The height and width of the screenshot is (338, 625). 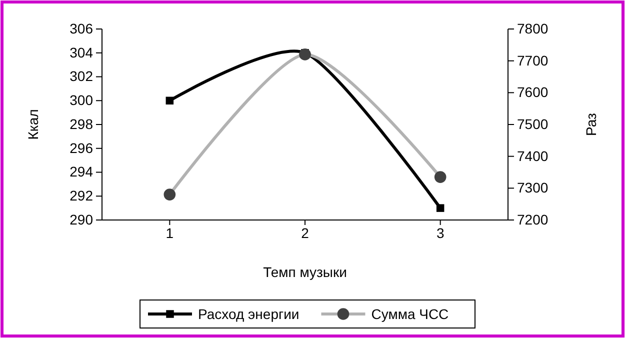 What do you see at coordinates (532, 124) in the screenshot?
I see `y2-tick-label: 7500` at bounding box center [532, 124].